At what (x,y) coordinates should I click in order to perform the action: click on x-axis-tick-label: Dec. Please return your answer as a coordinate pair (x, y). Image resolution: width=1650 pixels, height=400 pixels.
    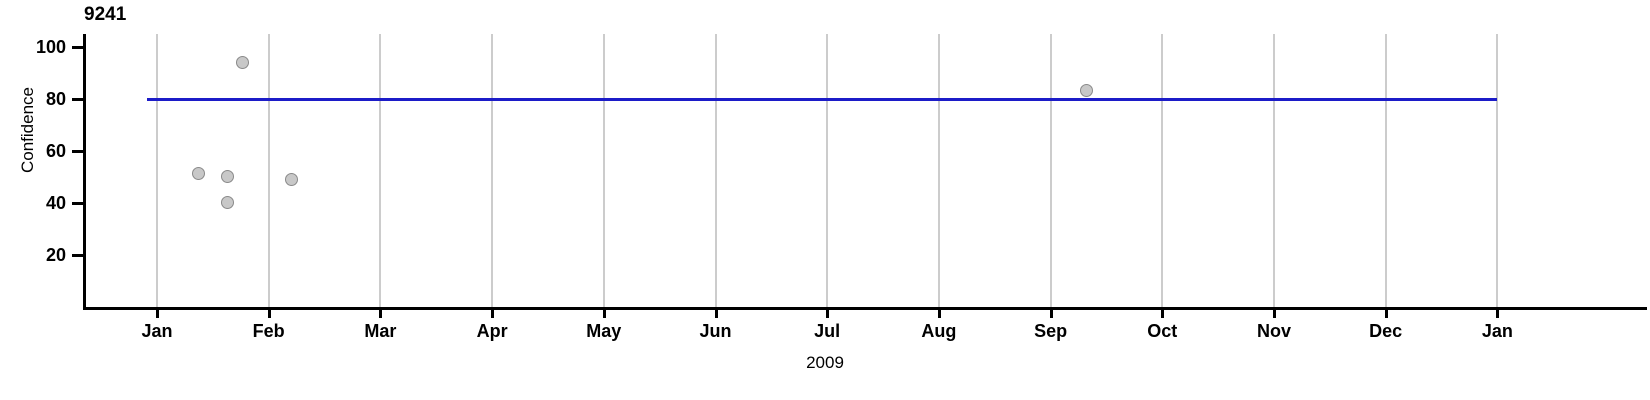
    Looking at the image, I should click on (1386, 331).